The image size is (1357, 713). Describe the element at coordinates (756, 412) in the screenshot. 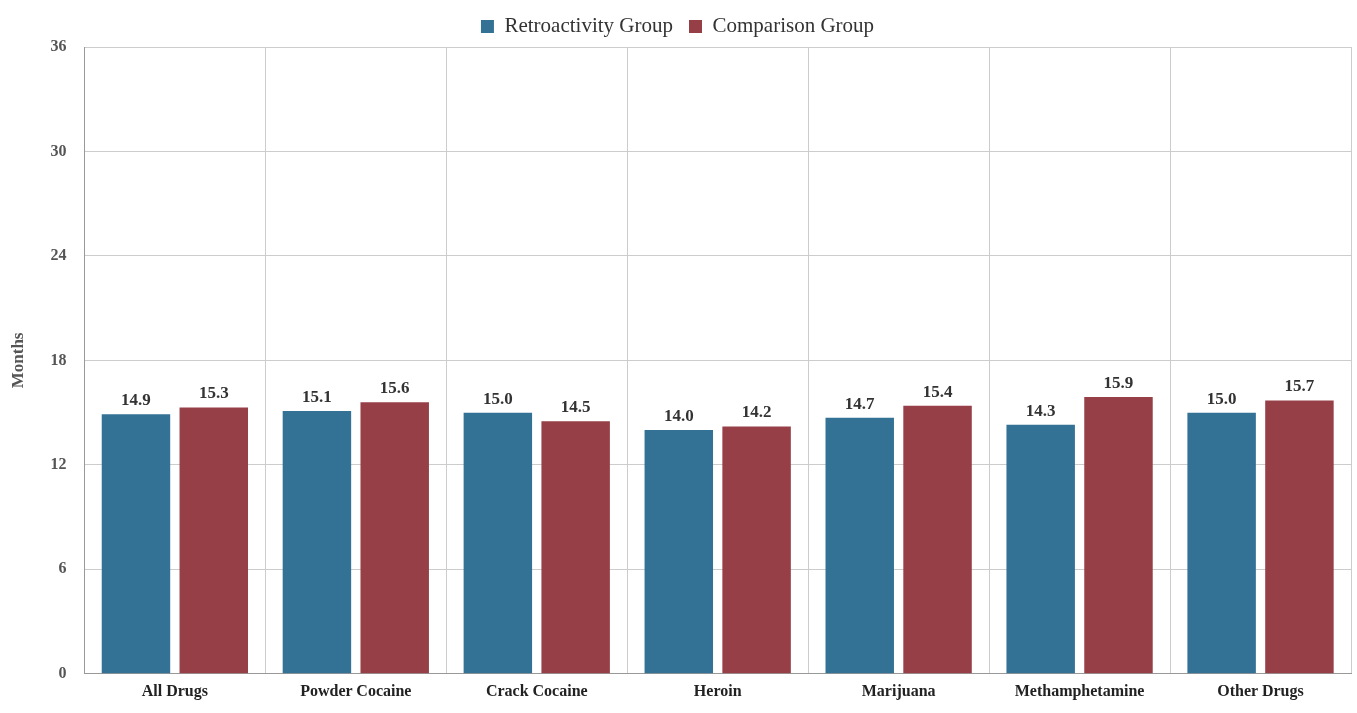

I see `data-label: 14.2` at that location.